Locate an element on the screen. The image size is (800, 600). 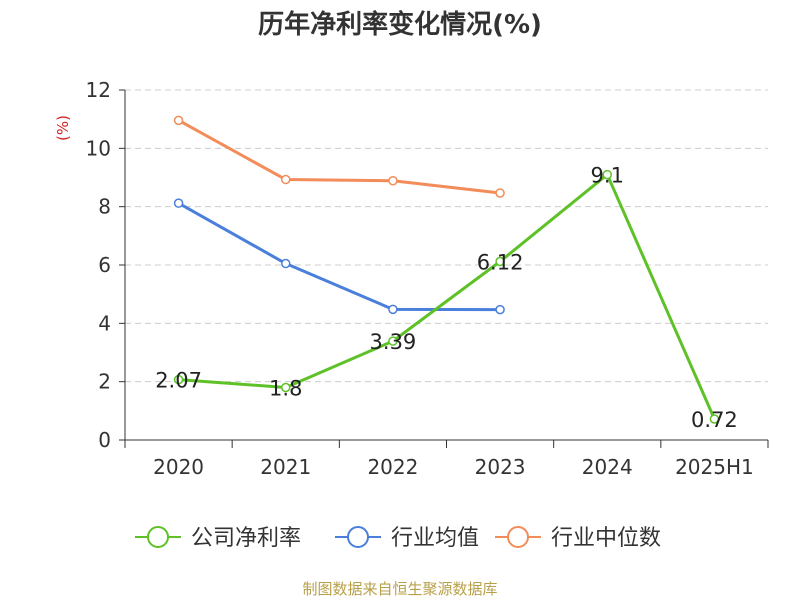
y-axis-label: (%) is located at coordinates (63, 128).